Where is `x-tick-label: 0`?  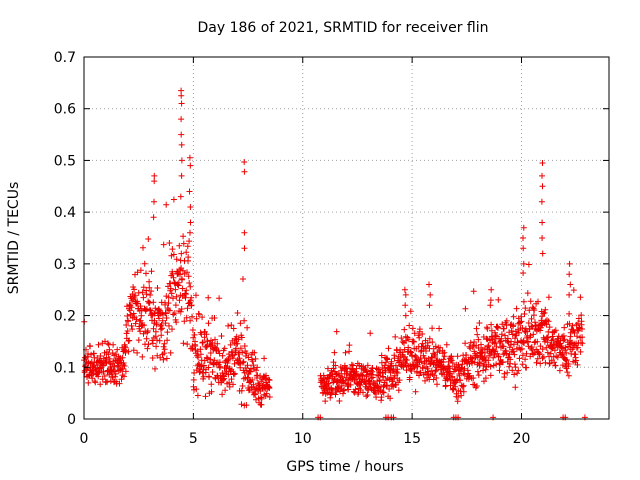 x-tick-label: 0 is located at coordinates (84, 439).